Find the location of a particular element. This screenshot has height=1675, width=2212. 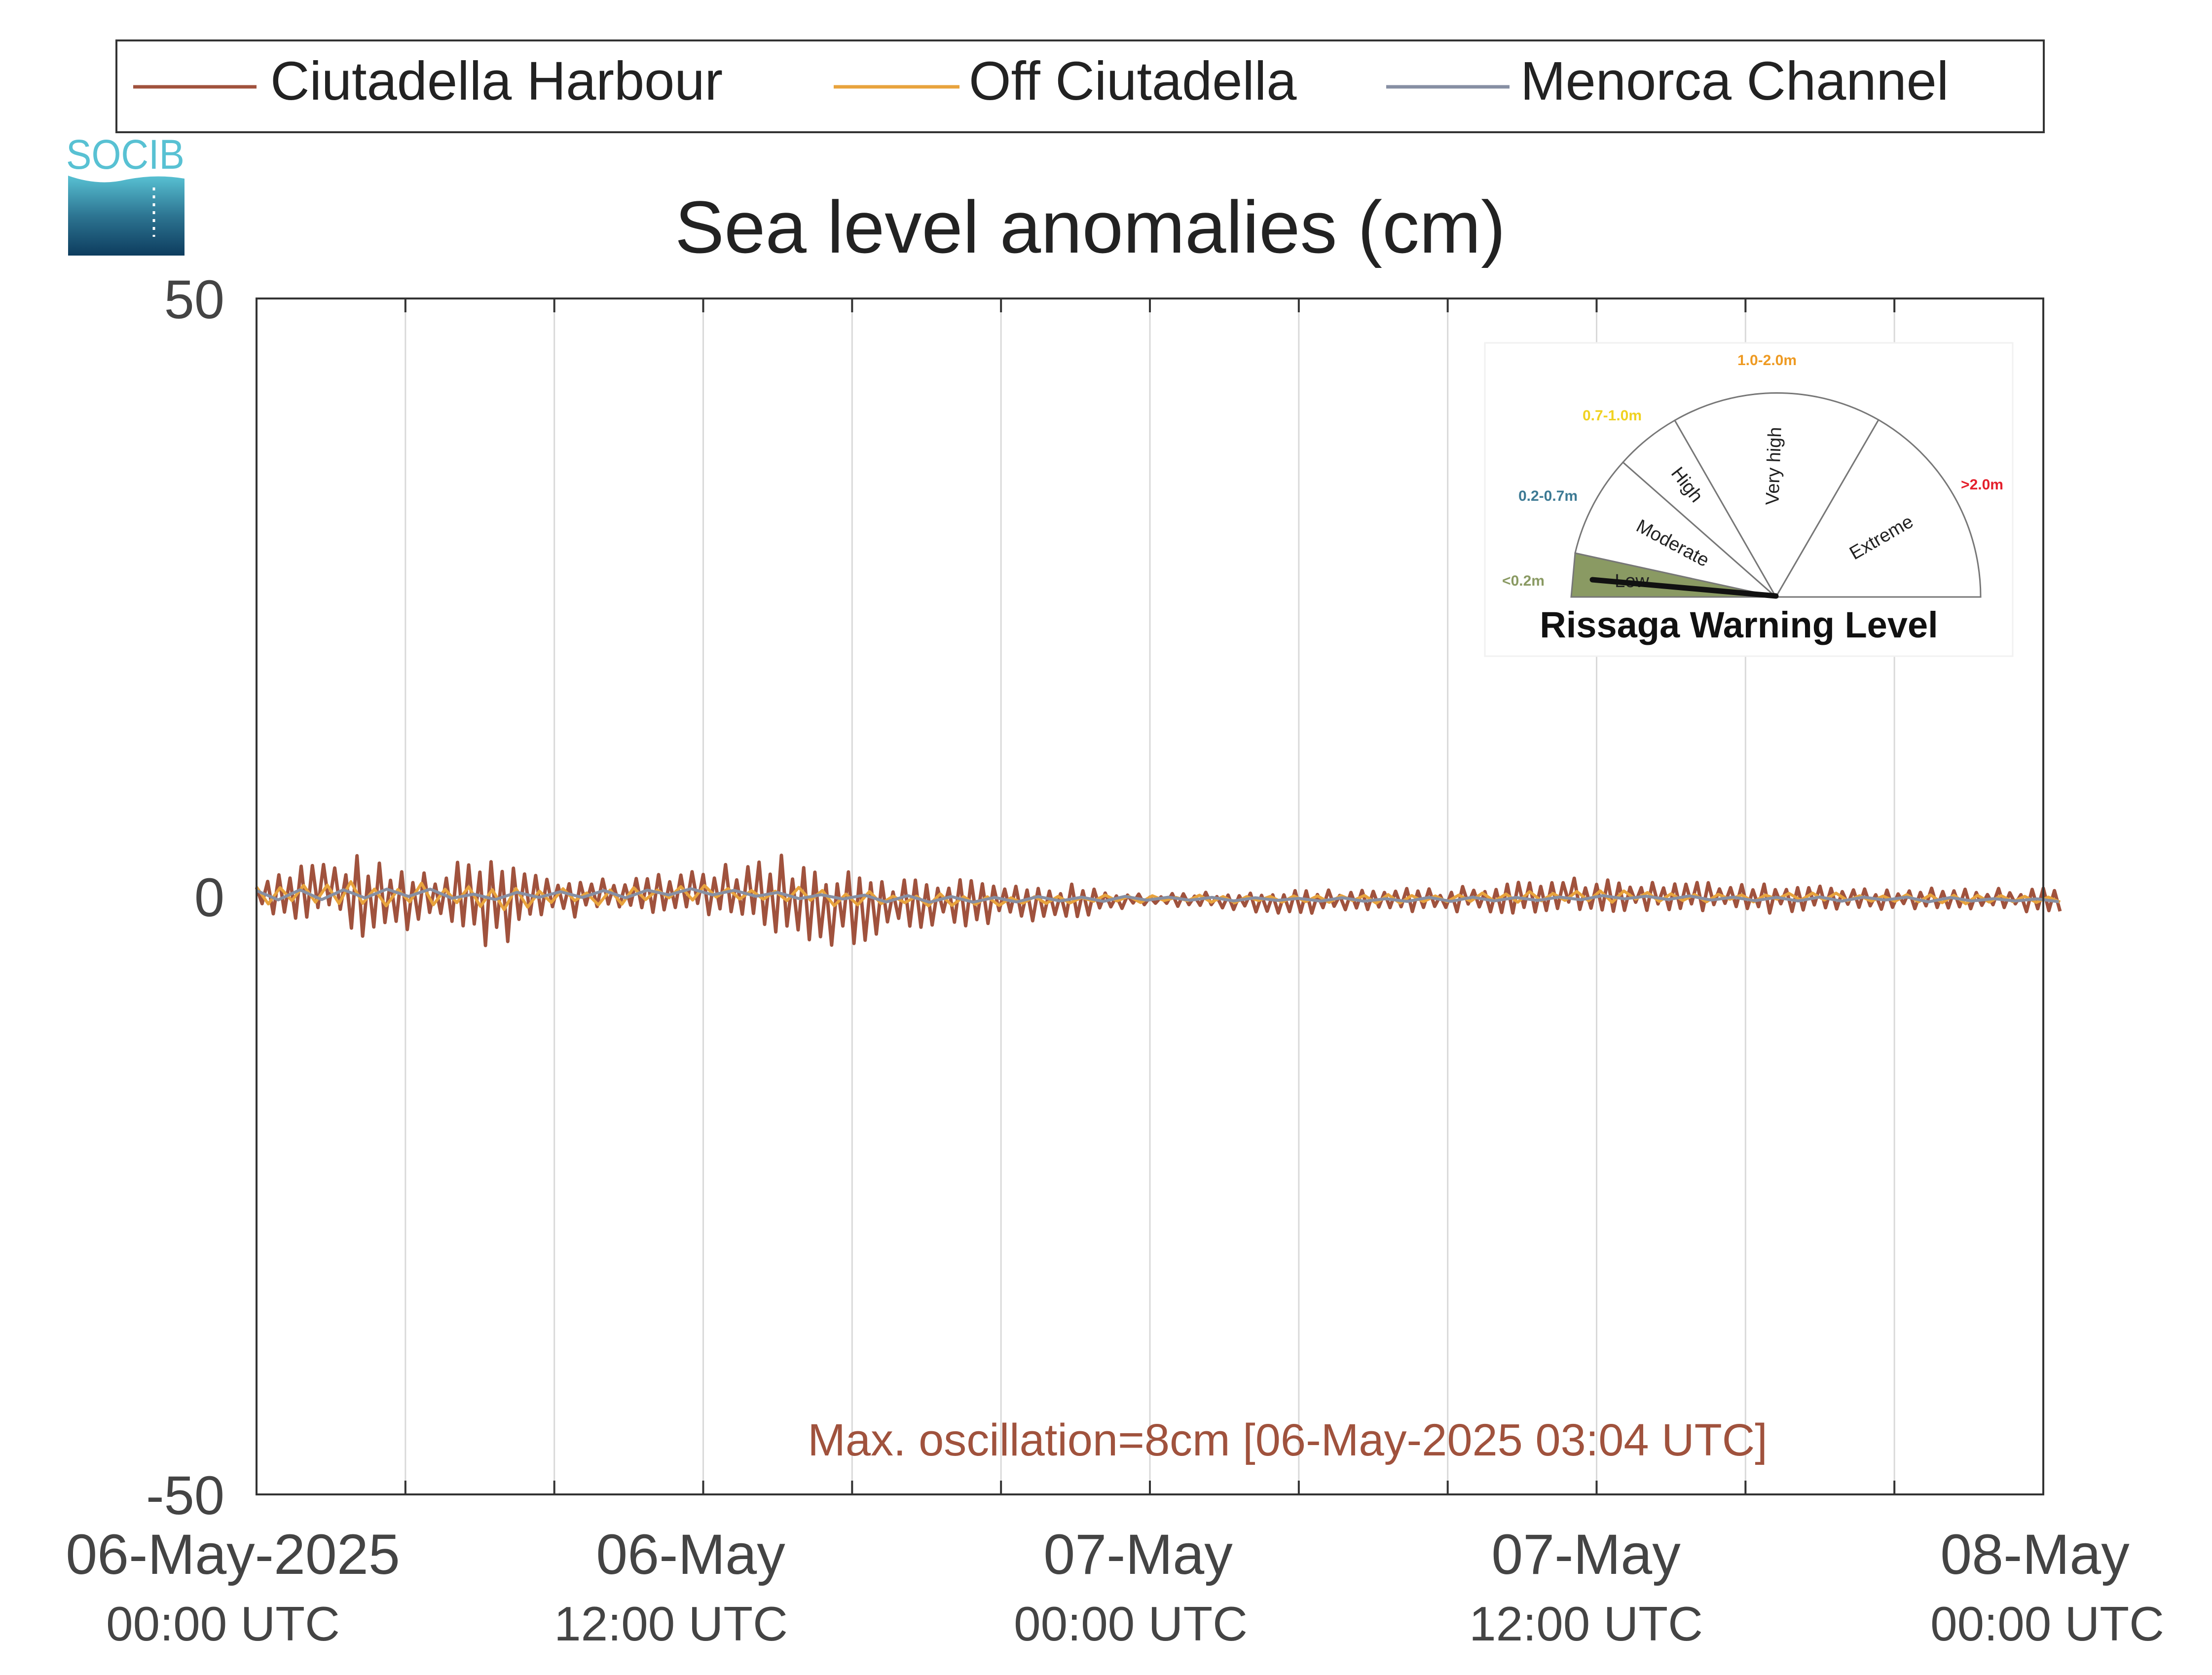

gauge-sector-very-high is located at coordinates (1776, 495).